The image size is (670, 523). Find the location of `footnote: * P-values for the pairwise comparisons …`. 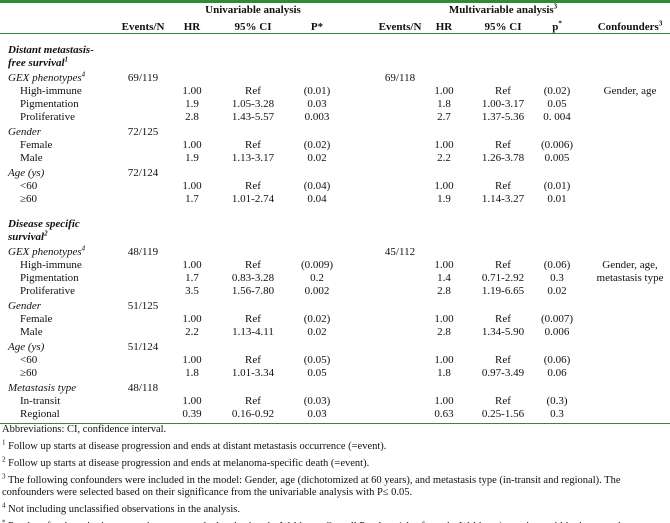

footnote: * P-values for the pairwise comparisons … is located at coordinates (334, 521).